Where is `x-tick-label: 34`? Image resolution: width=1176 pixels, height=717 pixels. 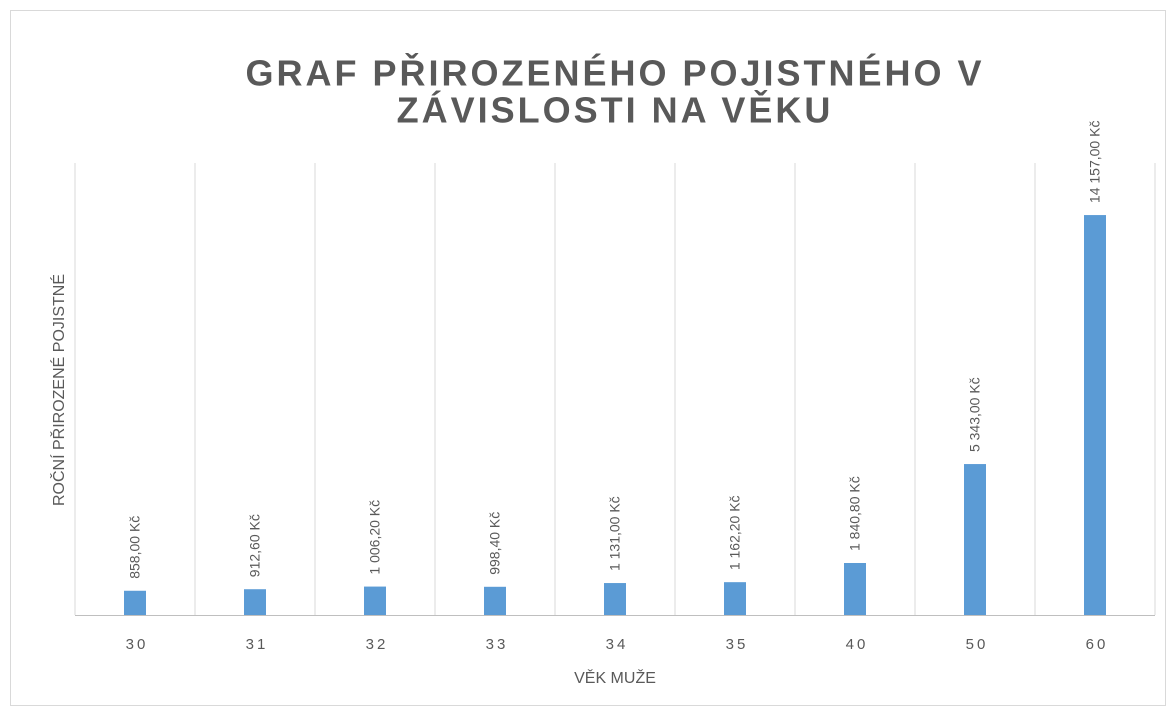 x-tick-label: 34 is located at coordinates (617, 644).